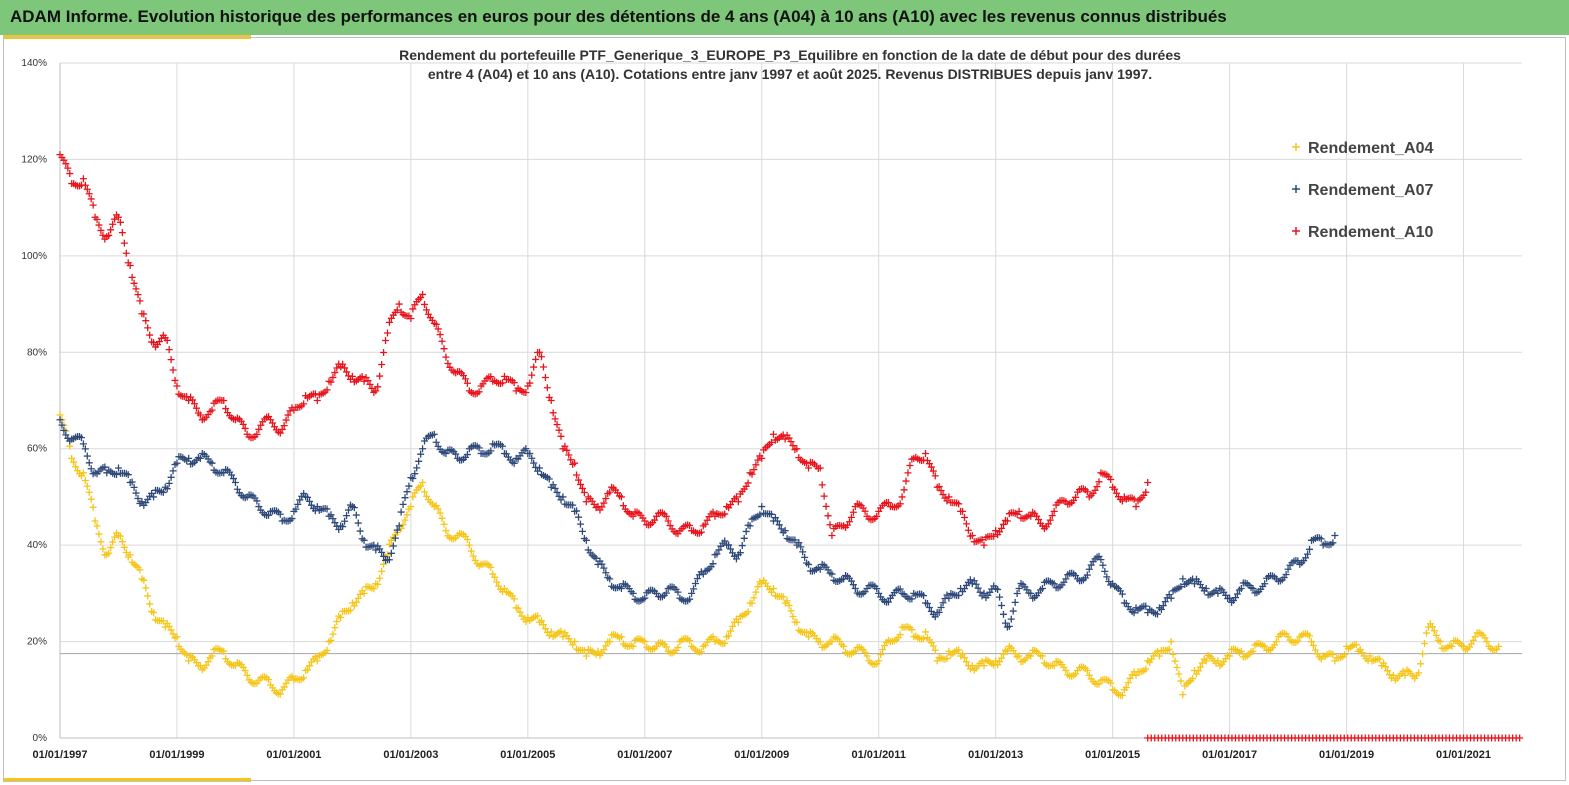  I want to click on y-tick-label: 60%, so click(37, 449).